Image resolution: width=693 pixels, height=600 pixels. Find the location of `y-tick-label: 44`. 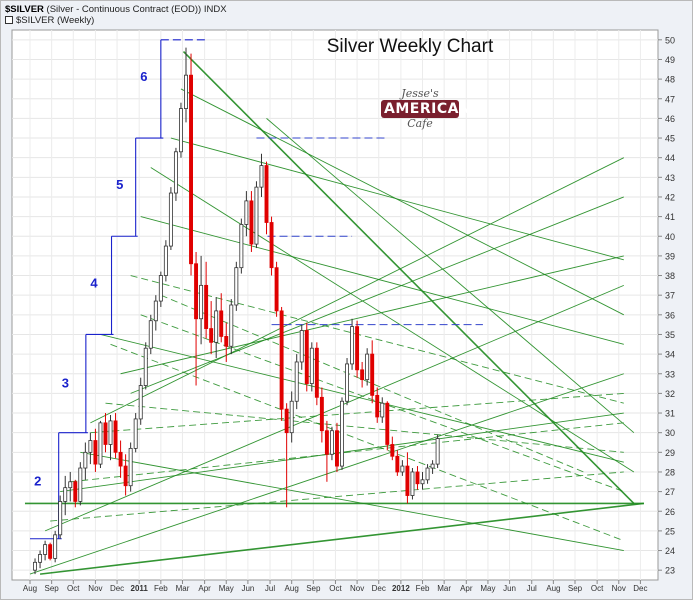

y-tick-label: 44 is located at coordinates (670, 158).